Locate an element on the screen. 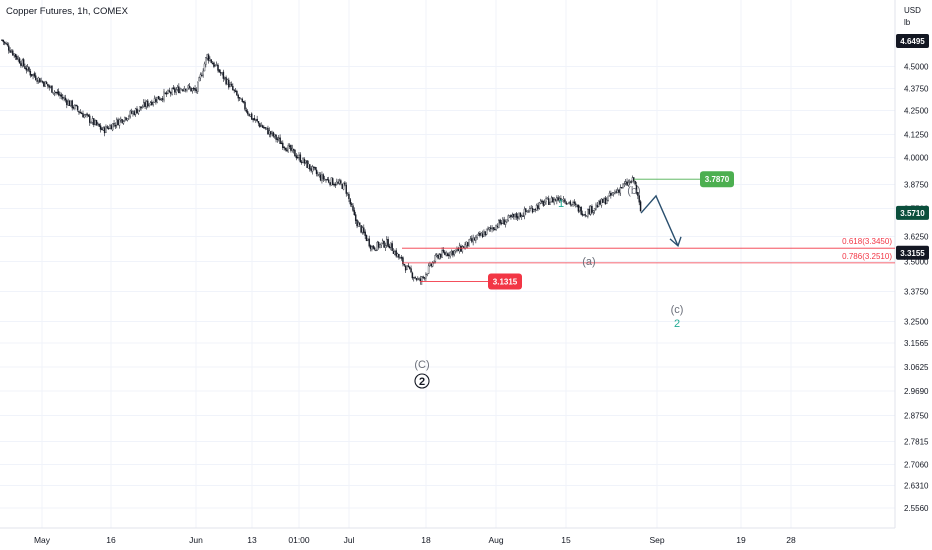 Image resolution: width=932 pixels, height=550 pixels. price-tick-label: 4.1250 is located at coordinates (916, 135).